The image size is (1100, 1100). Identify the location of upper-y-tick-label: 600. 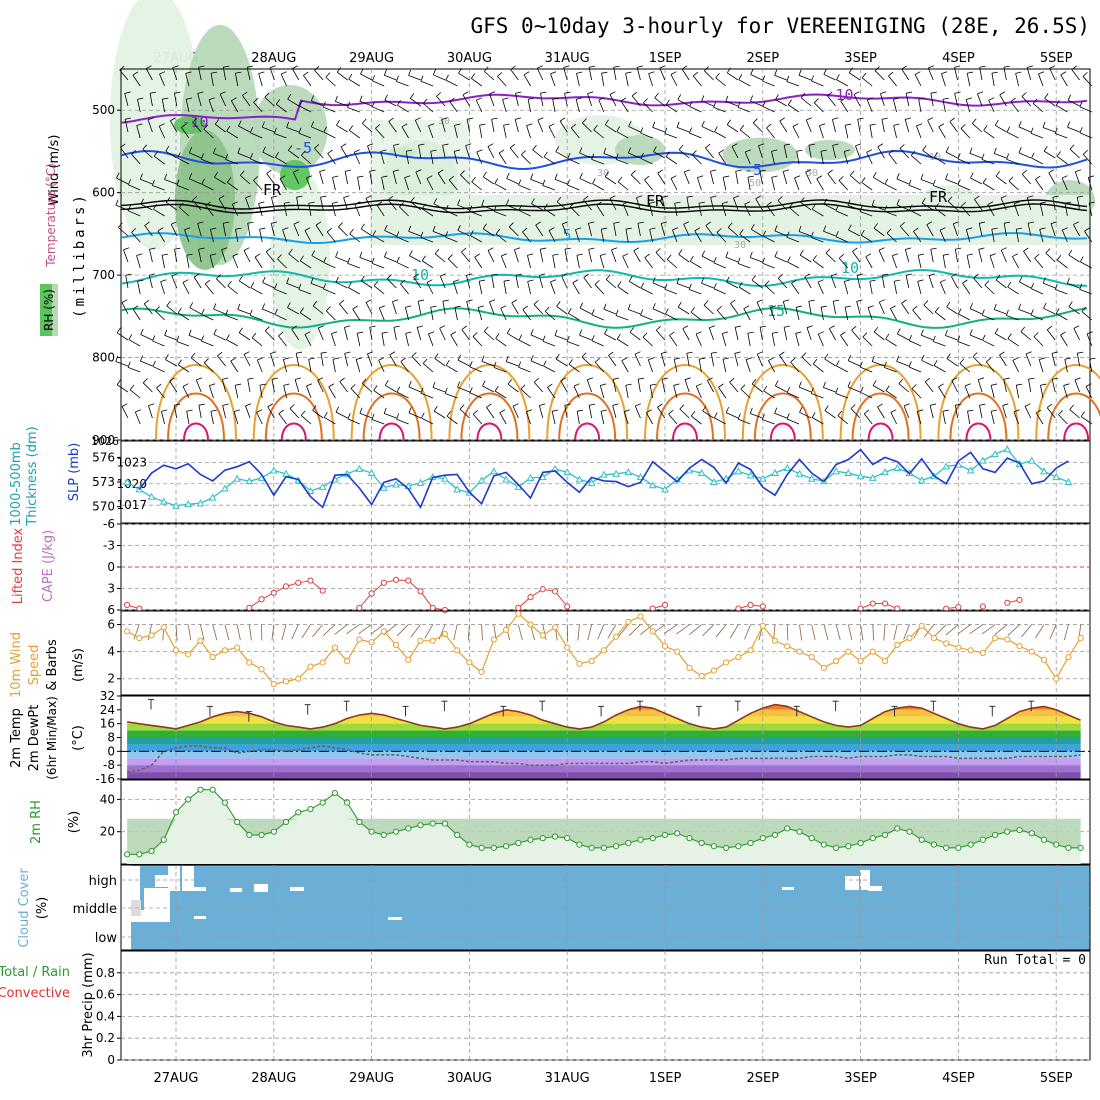
(103, 193).